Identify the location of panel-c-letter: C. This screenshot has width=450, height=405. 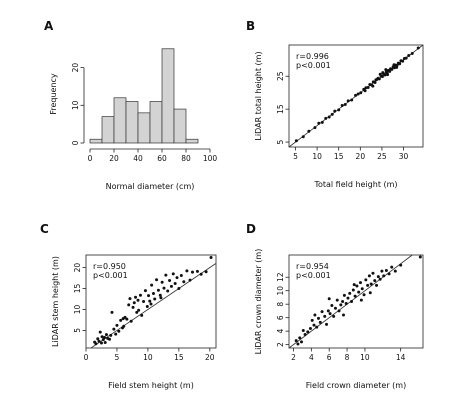
(44, 229).